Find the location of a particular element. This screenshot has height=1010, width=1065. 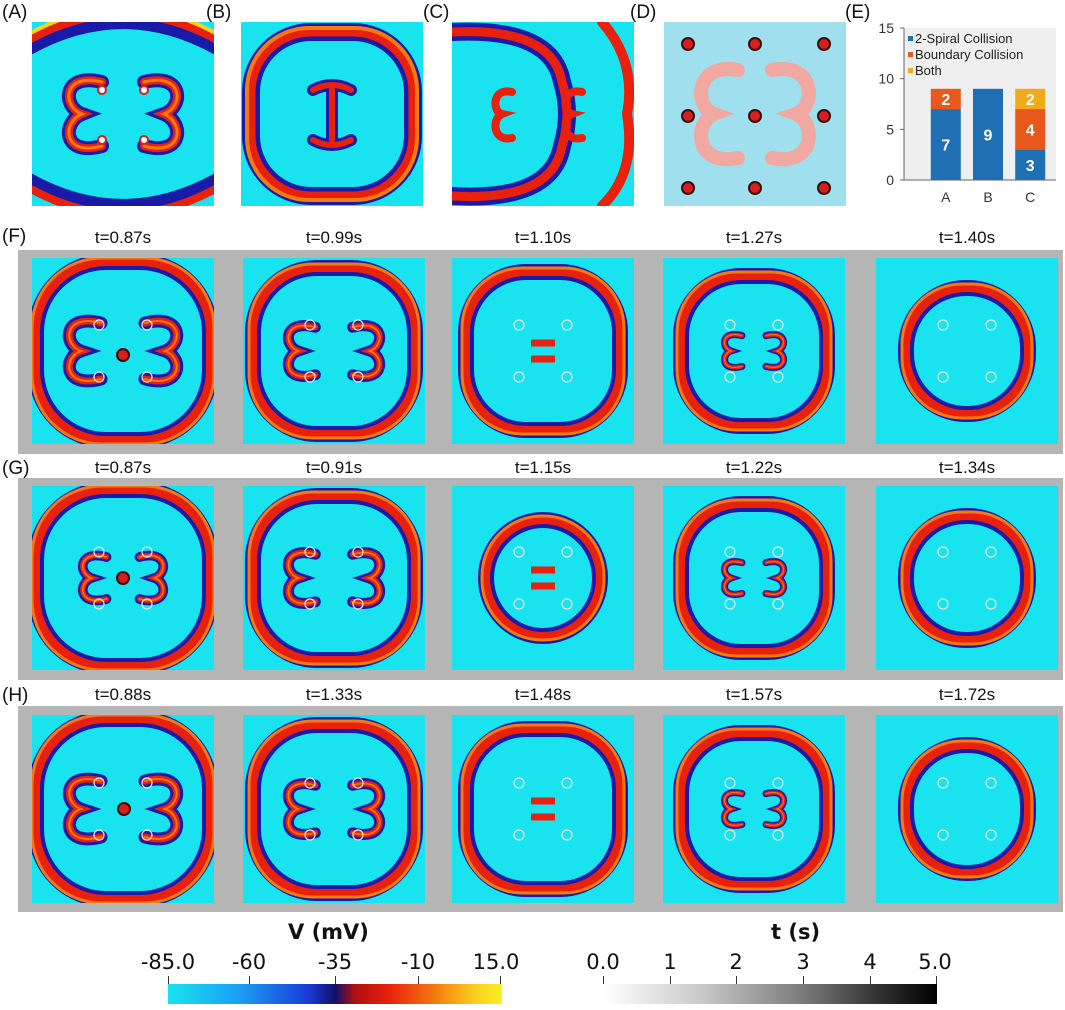

chart-e-data-label-b-0: 9 is located at coordinates (988, 135).